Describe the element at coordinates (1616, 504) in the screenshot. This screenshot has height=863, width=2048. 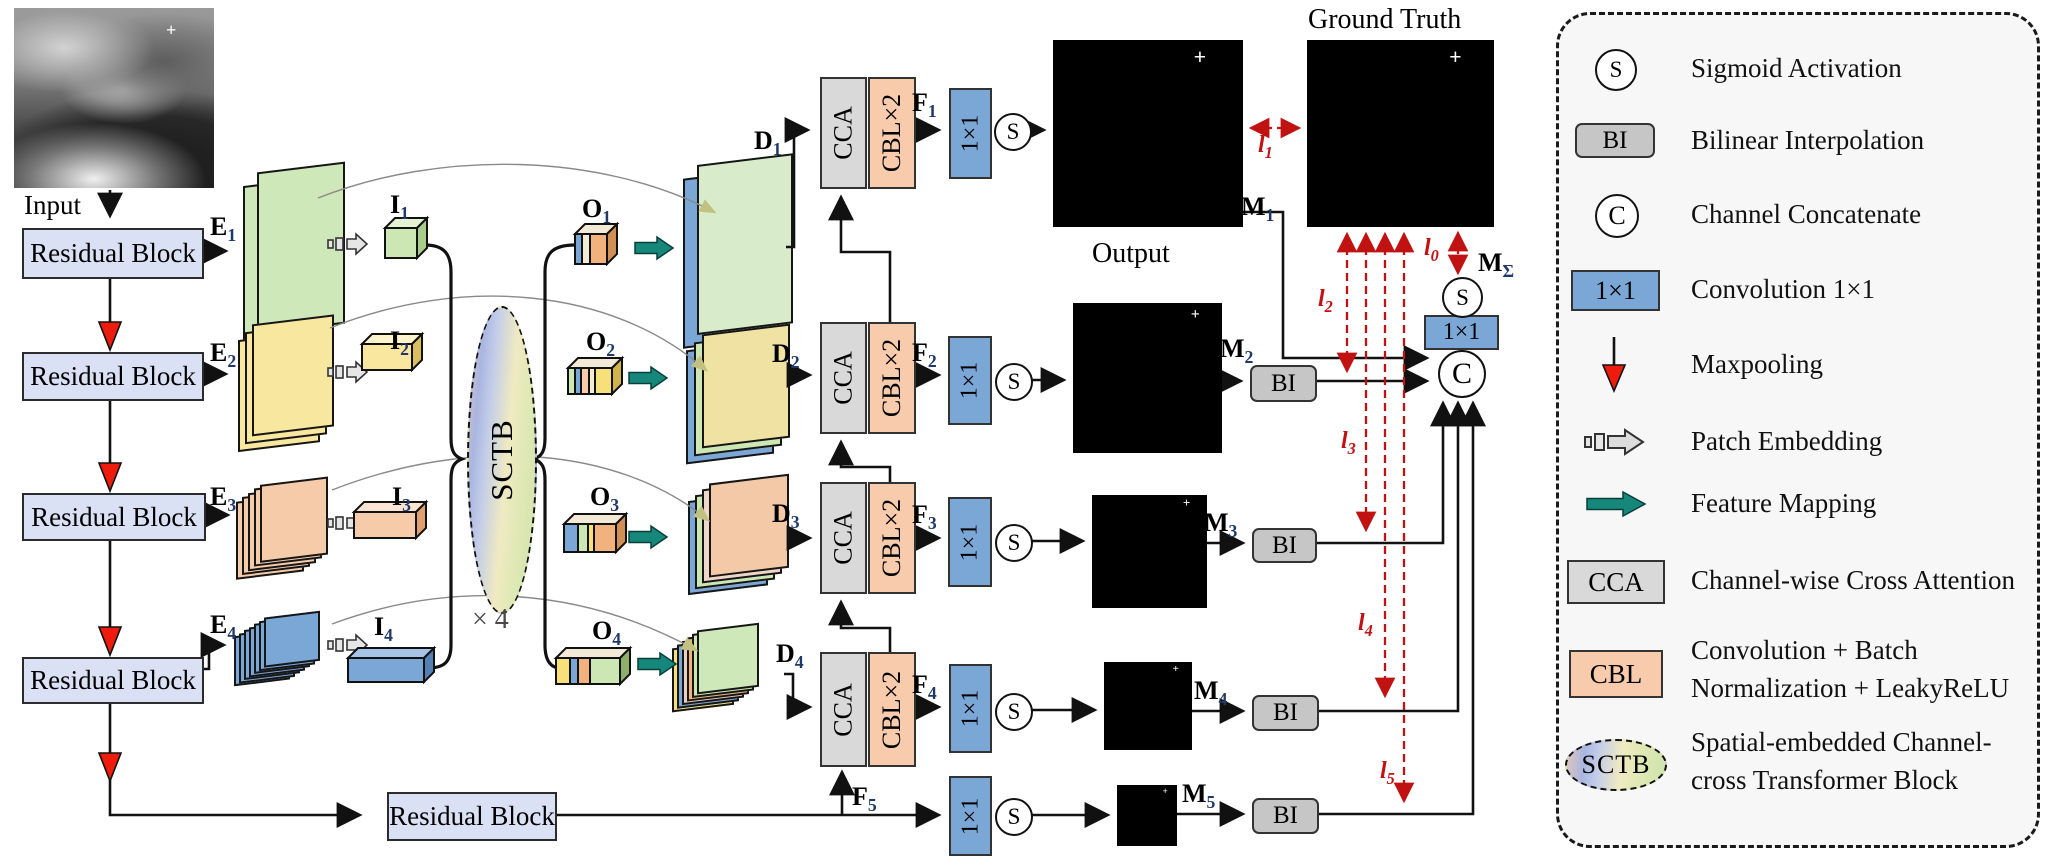
I see `feature-mapping-arrow-icon` at that location.